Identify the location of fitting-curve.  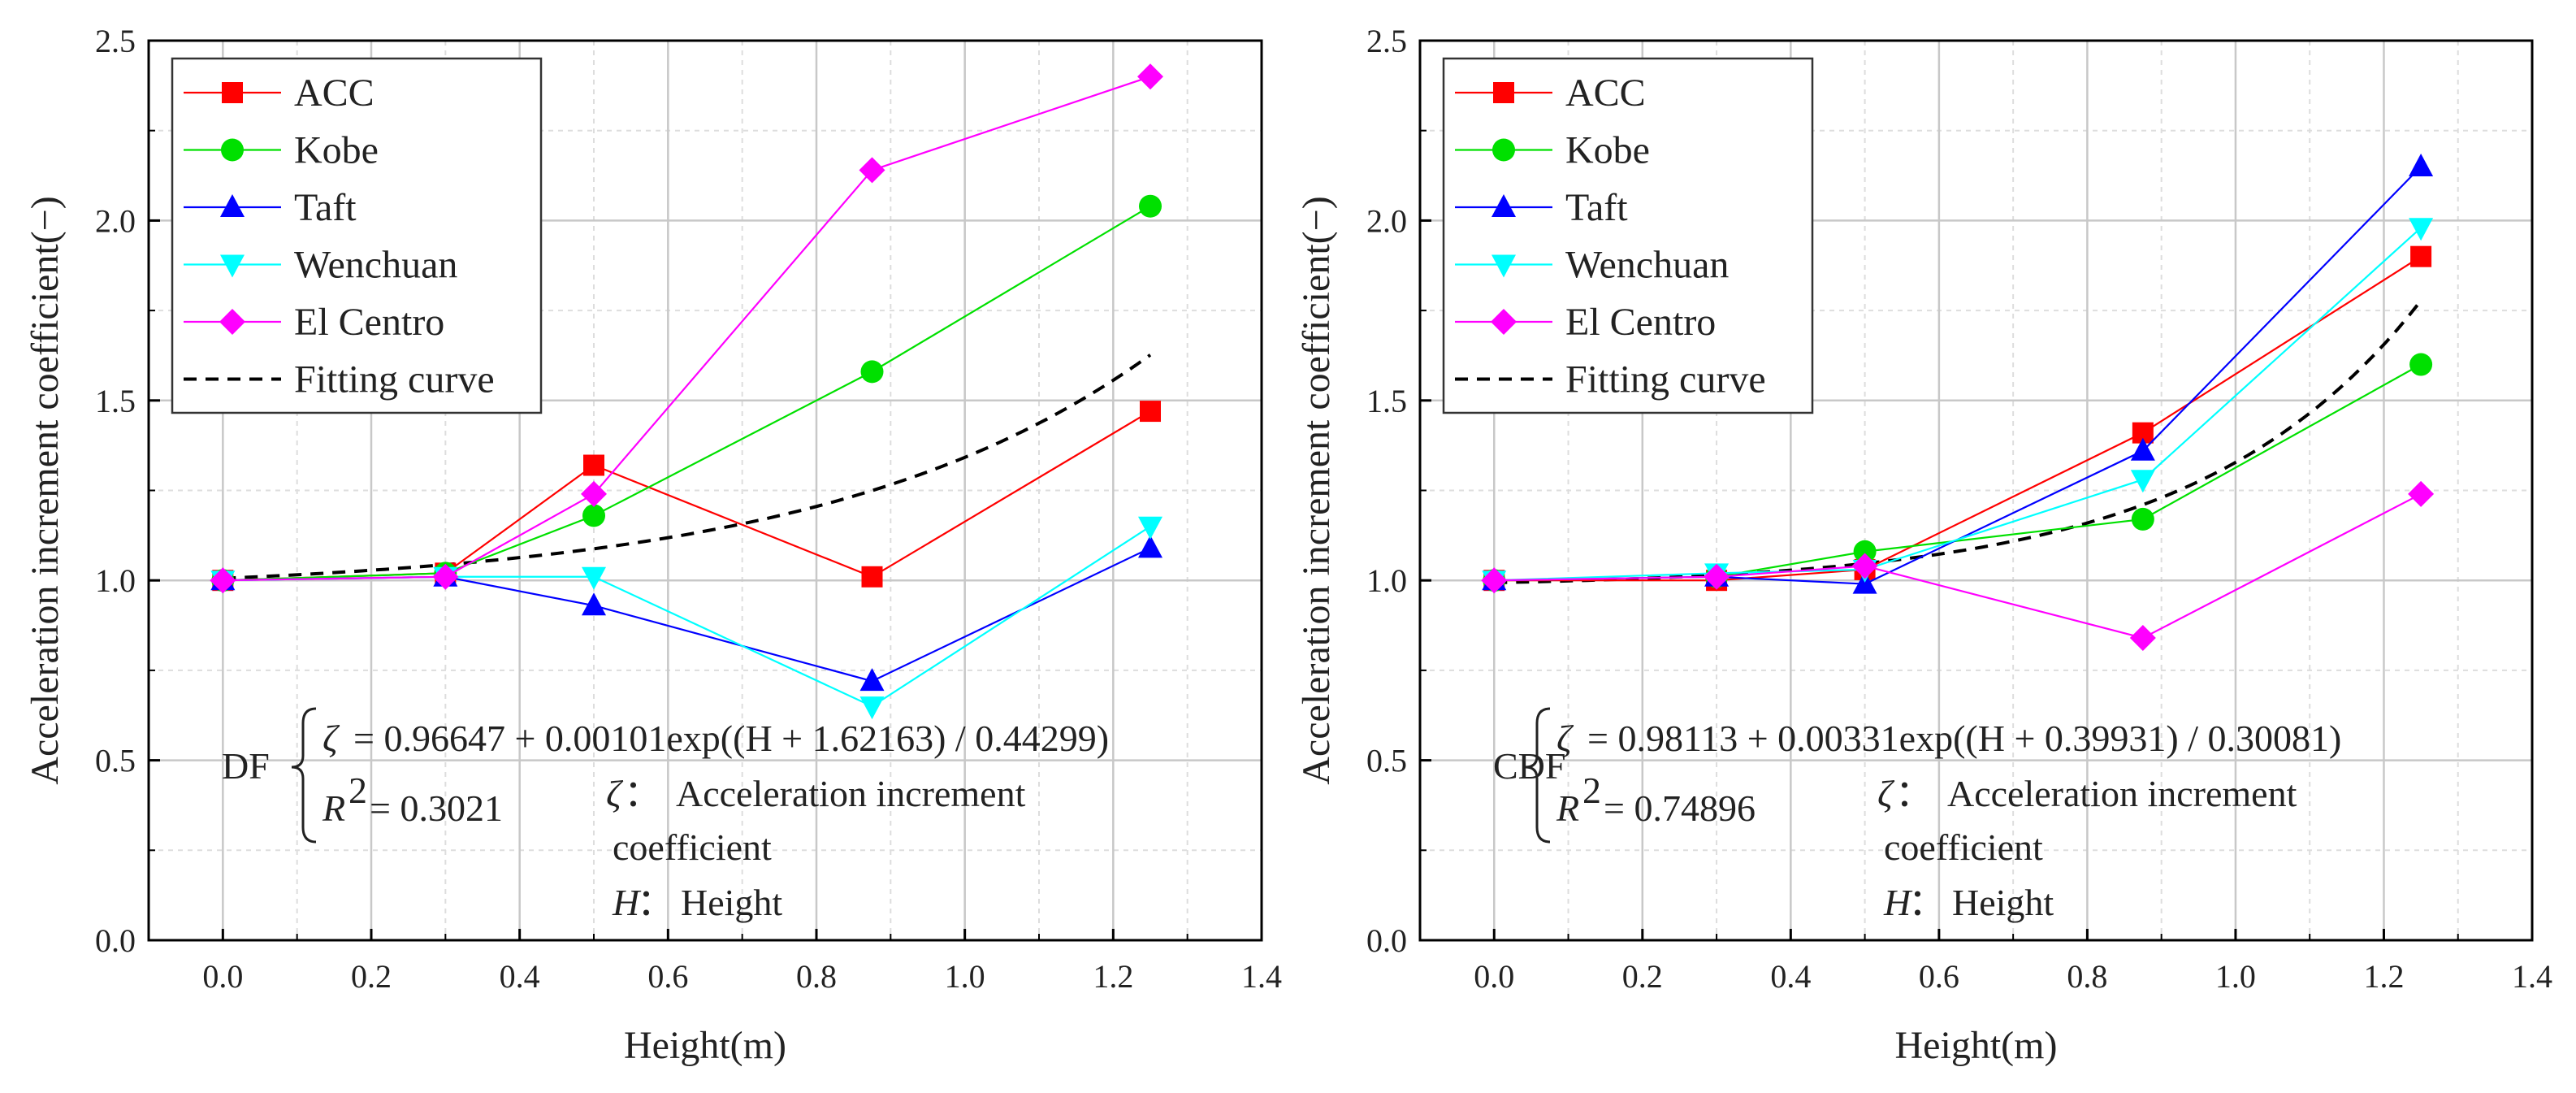
(688, 466).